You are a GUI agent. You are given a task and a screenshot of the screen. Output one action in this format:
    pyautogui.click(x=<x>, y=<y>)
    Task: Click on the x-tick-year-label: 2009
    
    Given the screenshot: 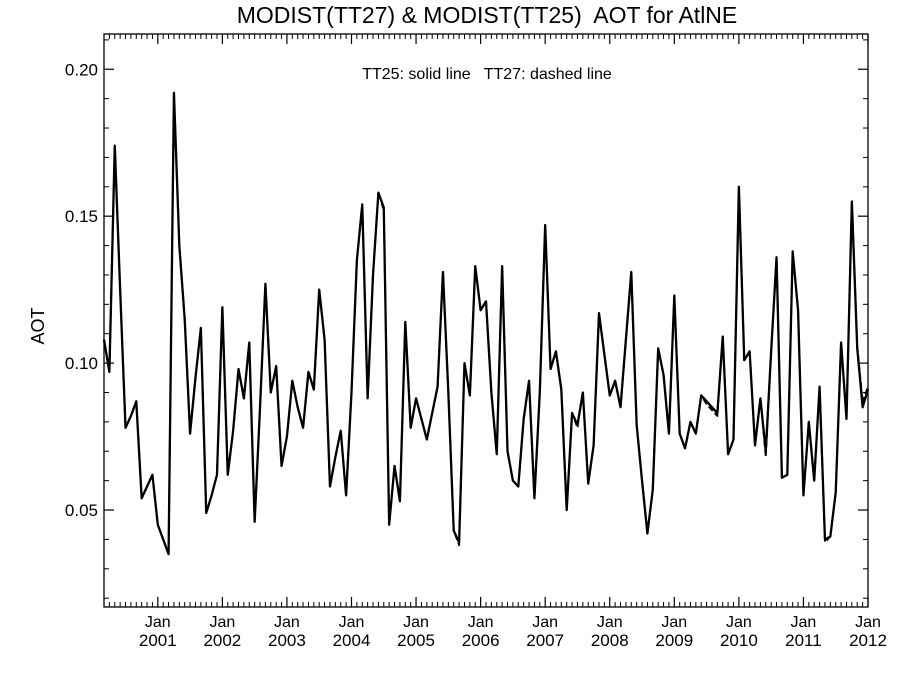 What is the action you would take?
    pyautogui.click(x=674, y=640)
    